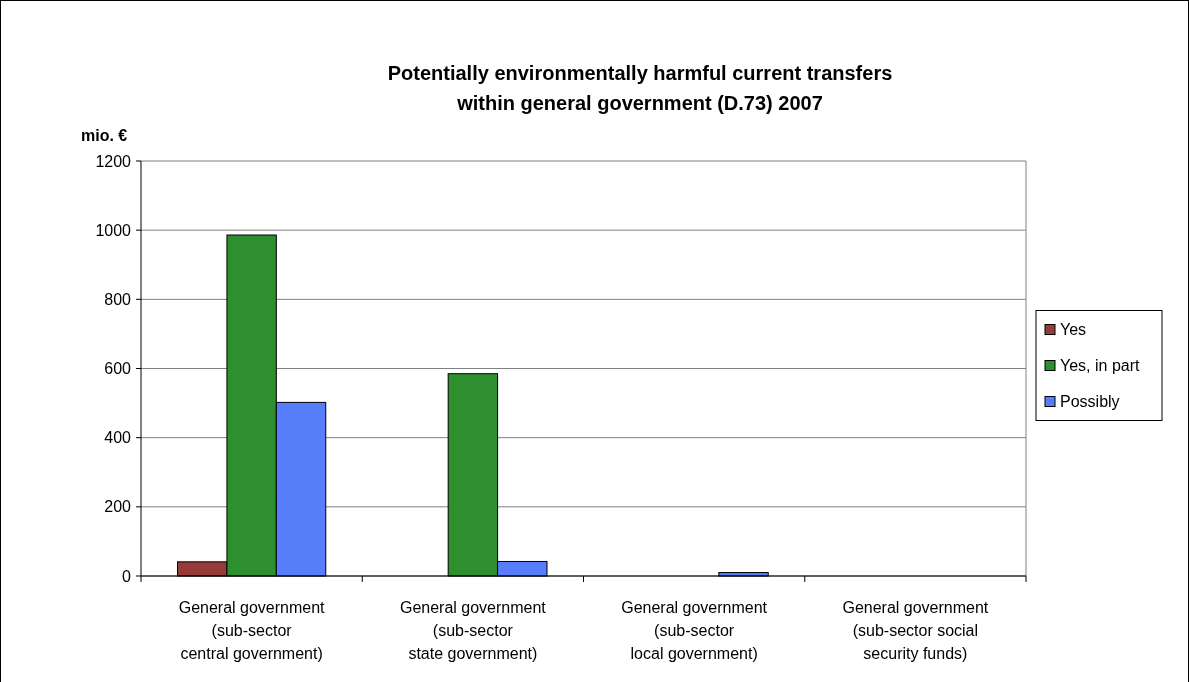  I want to click on x-tick-label: General government (sub-sector central government), so click(252, 630).